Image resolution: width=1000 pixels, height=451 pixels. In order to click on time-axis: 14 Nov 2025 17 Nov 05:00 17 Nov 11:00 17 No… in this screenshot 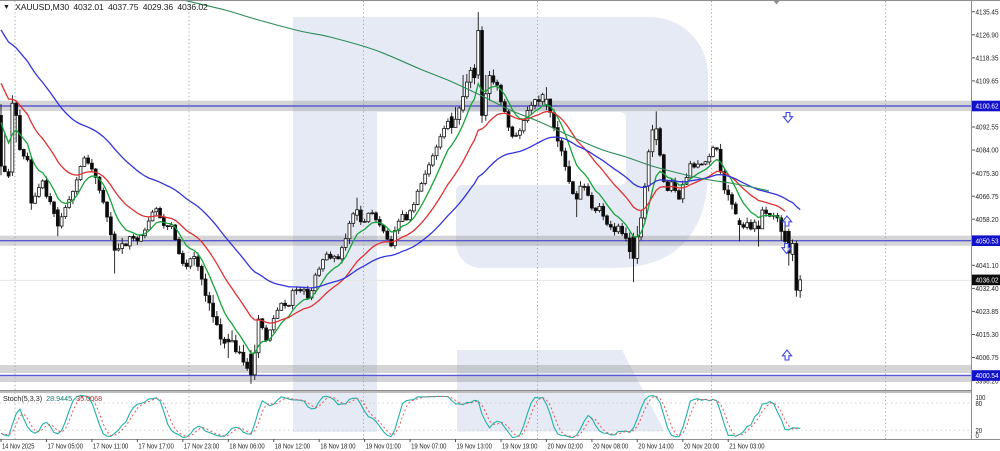, I will do `click(382, 445)`.